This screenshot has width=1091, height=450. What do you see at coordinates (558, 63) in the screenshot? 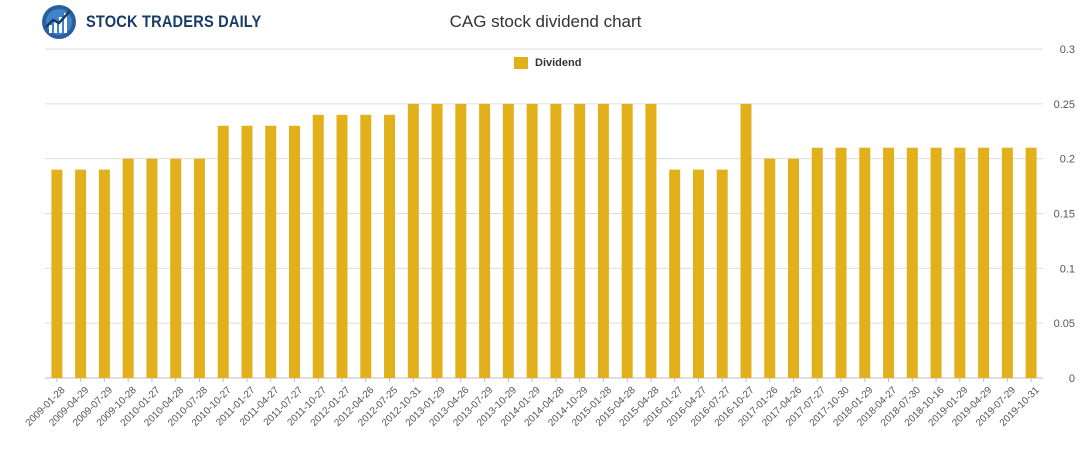
I see `legend-label: Dividend` at bounding box center [558, 63].